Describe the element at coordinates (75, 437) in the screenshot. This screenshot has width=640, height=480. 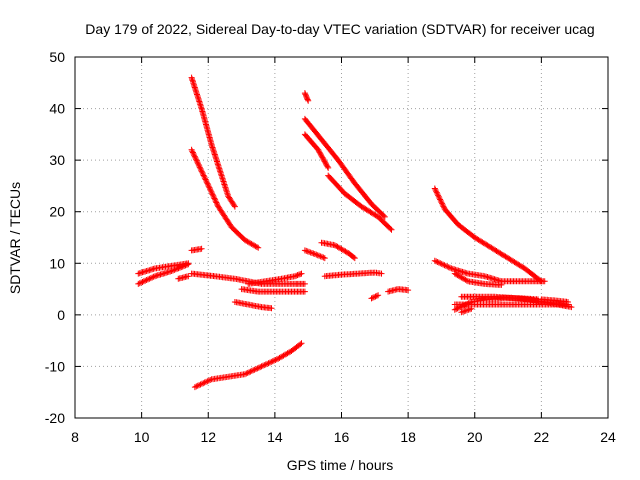
I see `x-tick-label: 8` at that location.